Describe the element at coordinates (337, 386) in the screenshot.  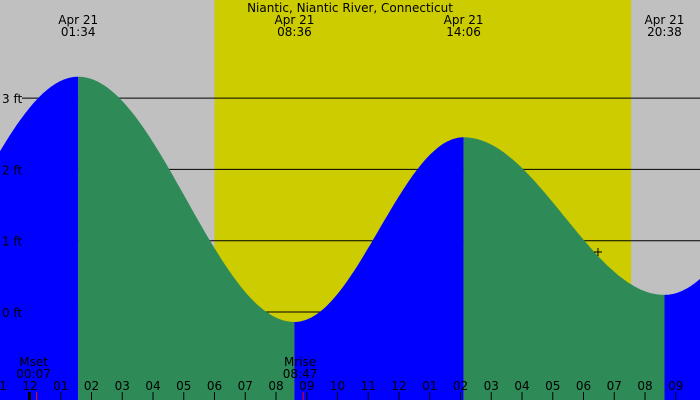
I see `hour-tick-label: 10` at that location.